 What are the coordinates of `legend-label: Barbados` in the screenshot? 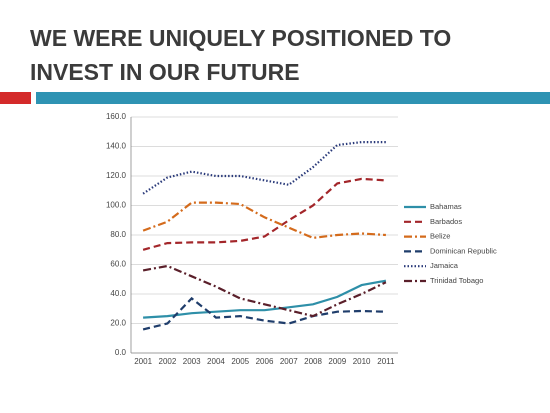 It's located at (446, 221).